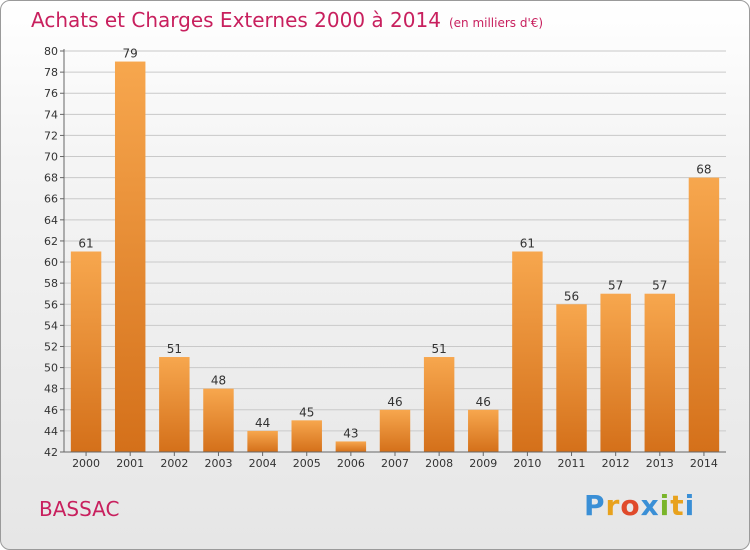 Image resolution: width=750 pixels, height=550 pixels. I want to click on data-label: 45, so click(306, 412).